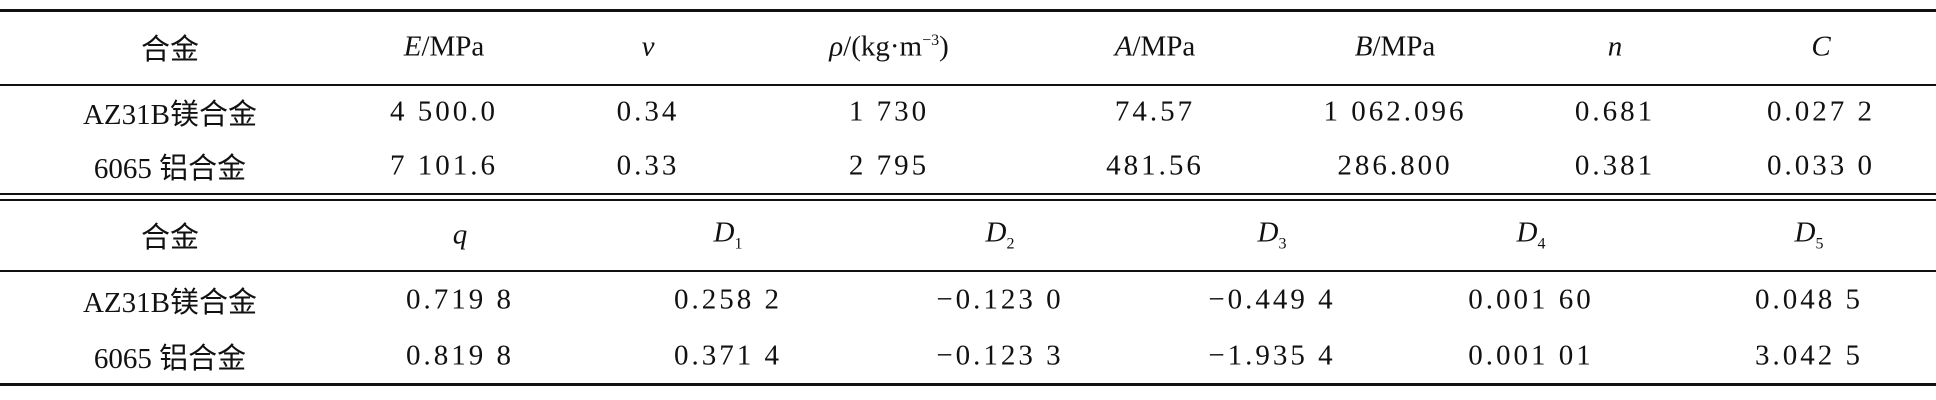 The width and height of the screenshot is (1936, 400). Describe the element at coordinates (889, 111) in the screenshot. I see `value-cell: 1 730` at that location.